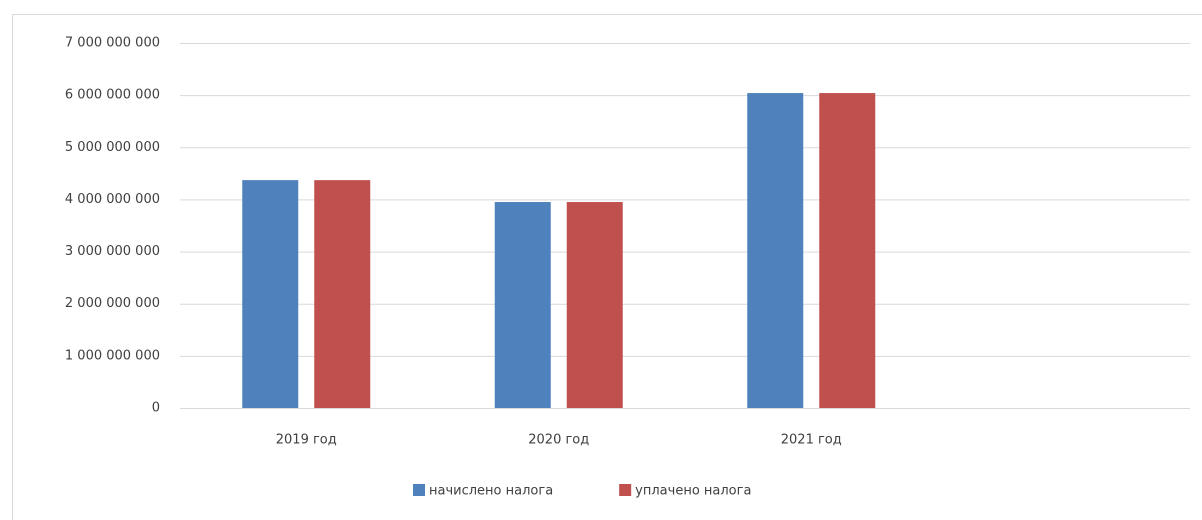  What do you see at coordinates (112, 251) in the screenshot?
I see `y-tick-label: 3 000 000 000` at bounding box center [112, 251].